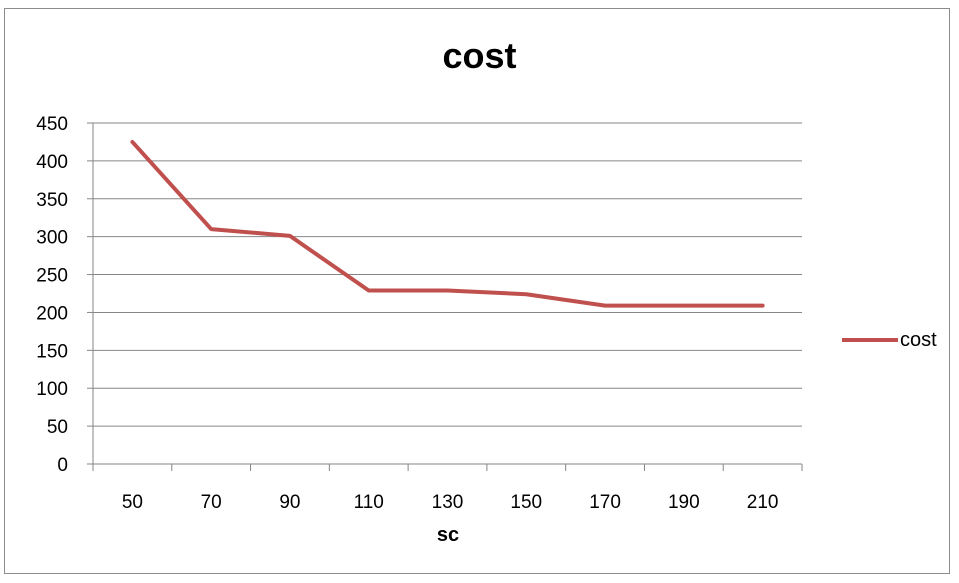  Describe the element at coordinates (52, 389) in the screenshot. I see `y-tick-label: 100` at that location.